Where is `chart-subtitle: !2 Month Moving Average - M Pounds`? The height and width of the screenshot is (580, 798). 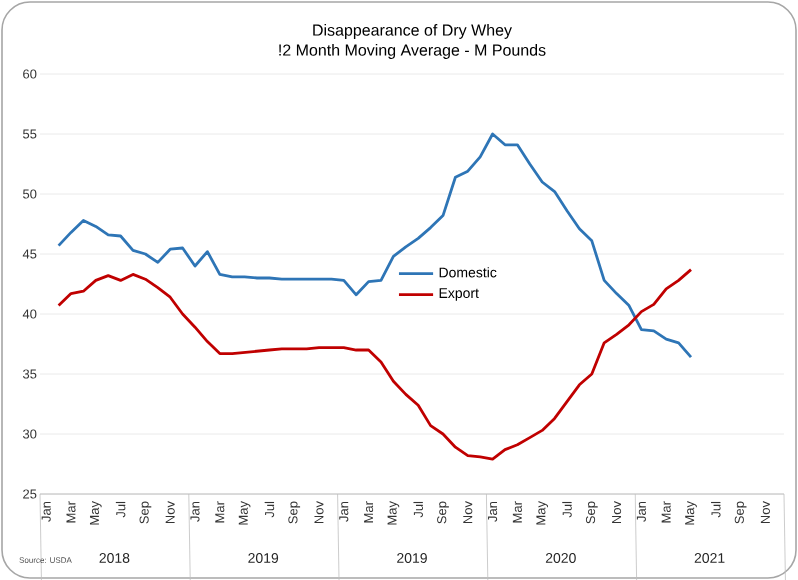 chart-subtitle: !2 Month Moving Average - M Pounds is located at coordinates (412, 51).